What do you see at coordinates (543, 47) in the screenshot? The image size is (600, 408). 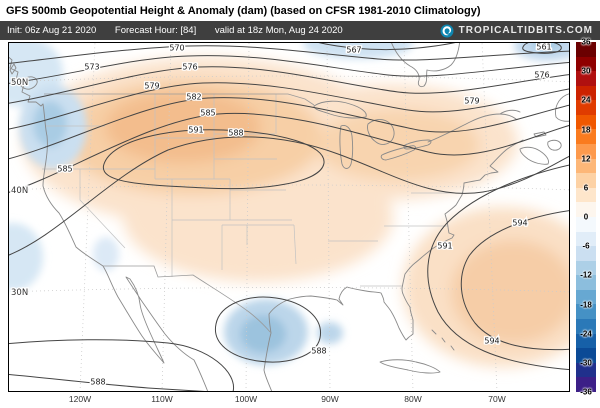 I see `contour-label: 561` at bounding box center [543, 47].